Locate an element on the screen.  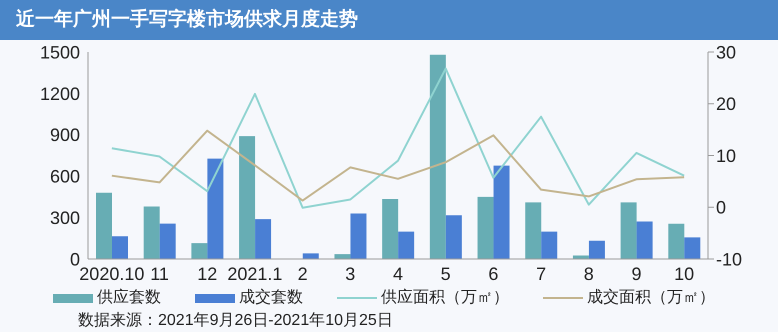
y-tick-label: 300 is located at coordinates (65, 218).